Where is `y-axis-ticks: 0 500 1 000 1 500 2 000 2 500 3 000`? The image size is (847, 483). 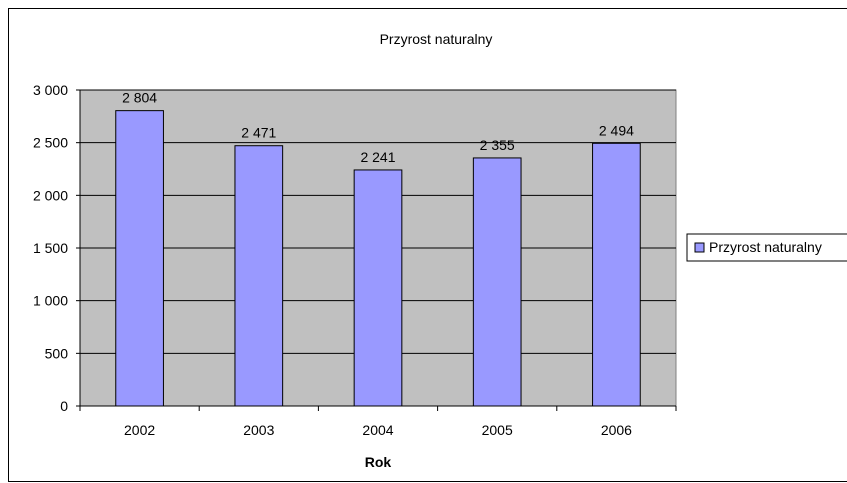
y-axis-ticks: 0 500 1 000 1 500 2 000 2 500 3 000 is located at coordinates (56, 248).